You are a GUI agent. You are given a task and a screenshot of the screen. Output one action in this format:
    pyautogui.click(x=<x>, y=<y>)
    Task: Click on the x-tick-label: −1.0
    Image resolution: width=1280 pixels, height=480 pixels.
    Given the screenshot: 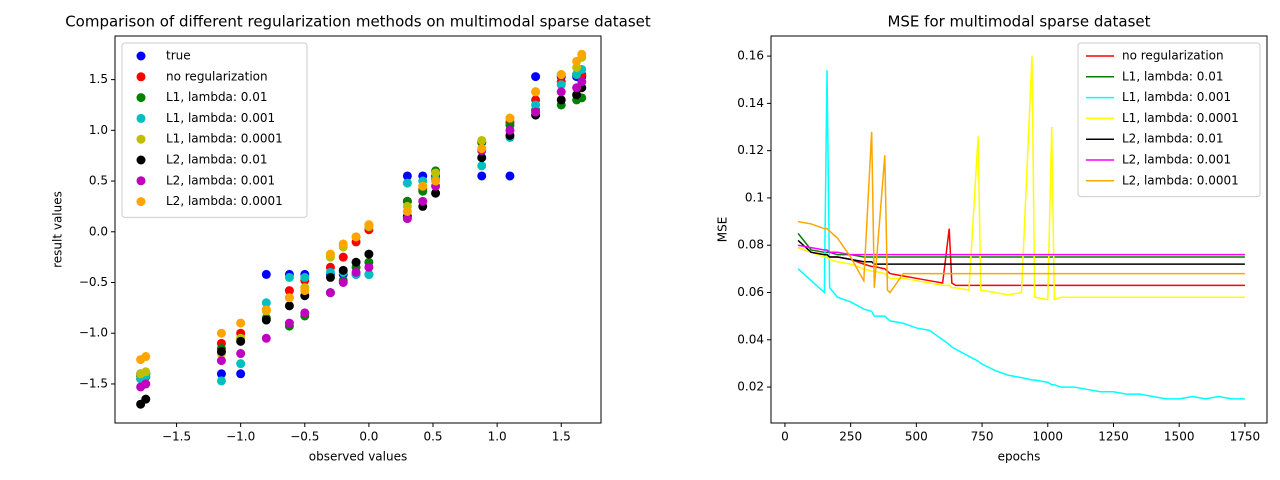 What is the action you would take?
    pyautogui.click(x=240, y=437)
    